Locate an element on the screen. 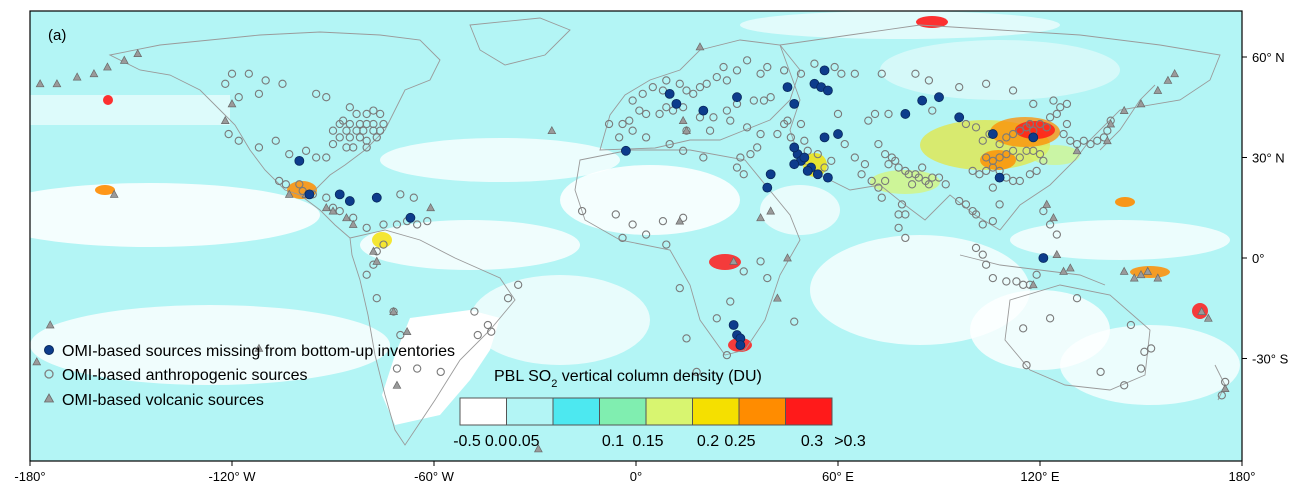 This screenshot has width=1300, height=489. colorbar-boxes is located at coordinates (646, 411).